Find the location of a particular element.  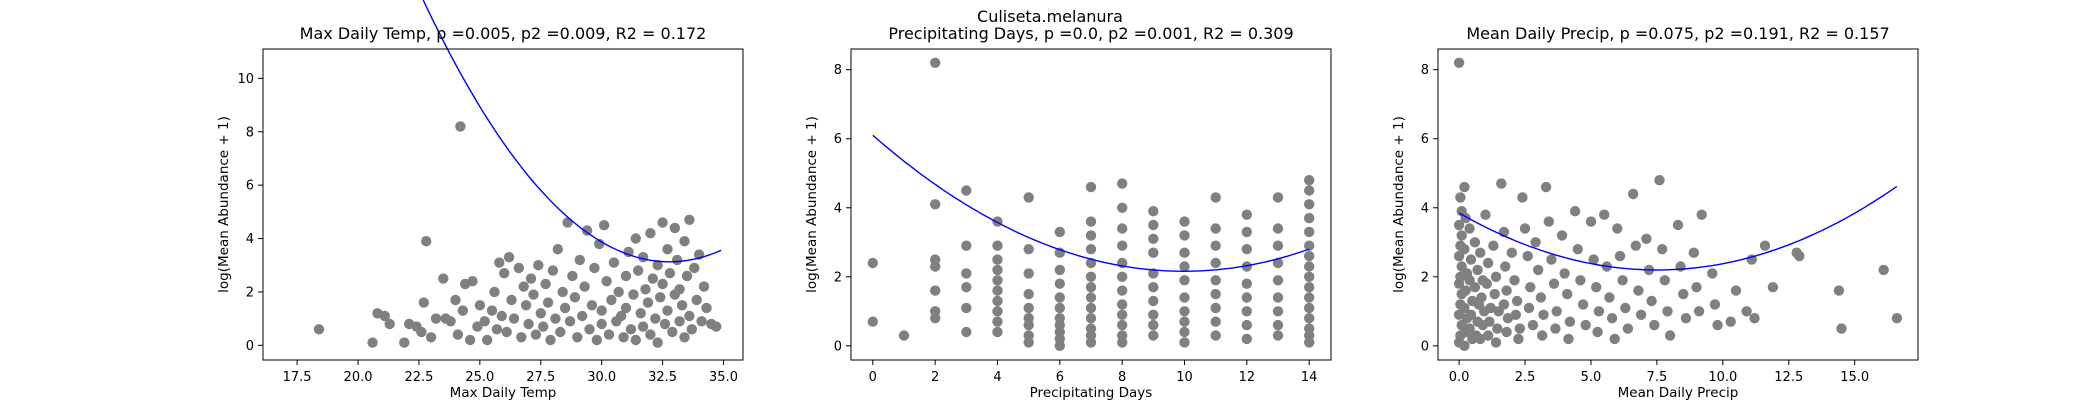

x-tick-label: 12.5 is located at coordinates (1788, 377).